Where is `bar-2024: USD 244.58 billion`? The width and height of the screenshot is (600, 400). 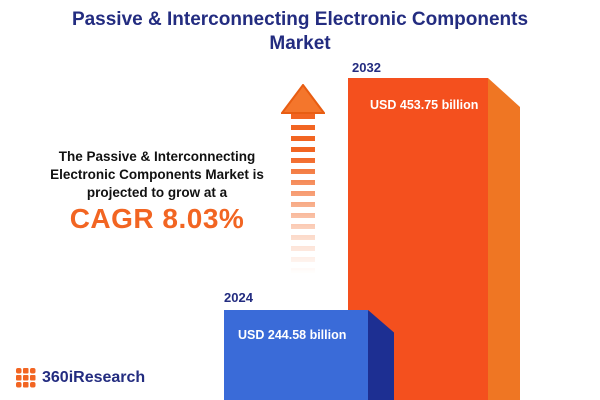
bar-2024: USD 244.58 billion is located at coordinates (309, 355).